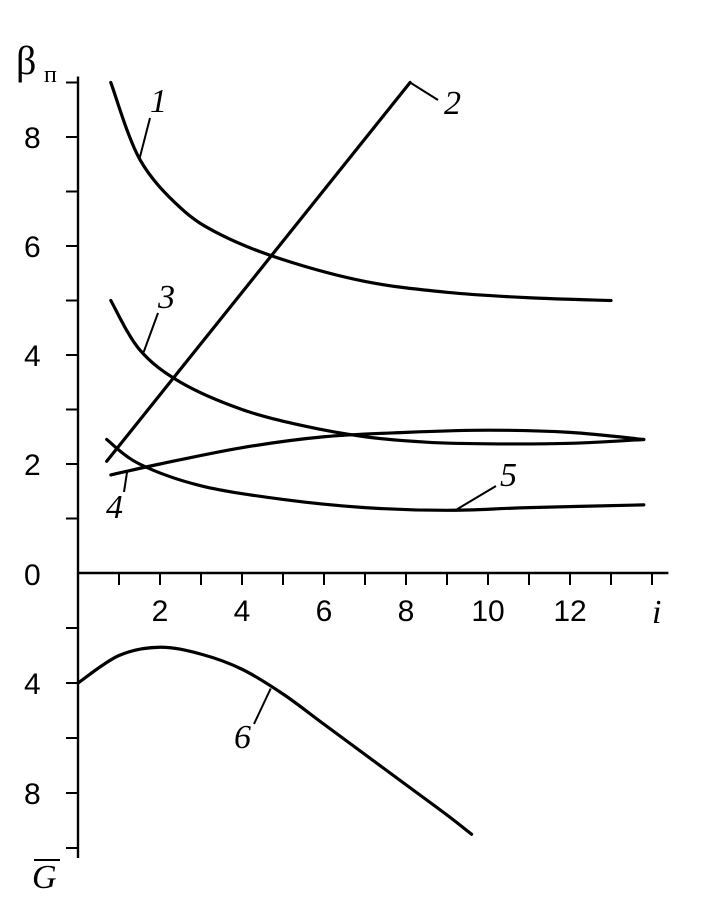  Describe the element at coordinates (32, 356) in the screenshot. I see `y-tick-label: 4` at that location.